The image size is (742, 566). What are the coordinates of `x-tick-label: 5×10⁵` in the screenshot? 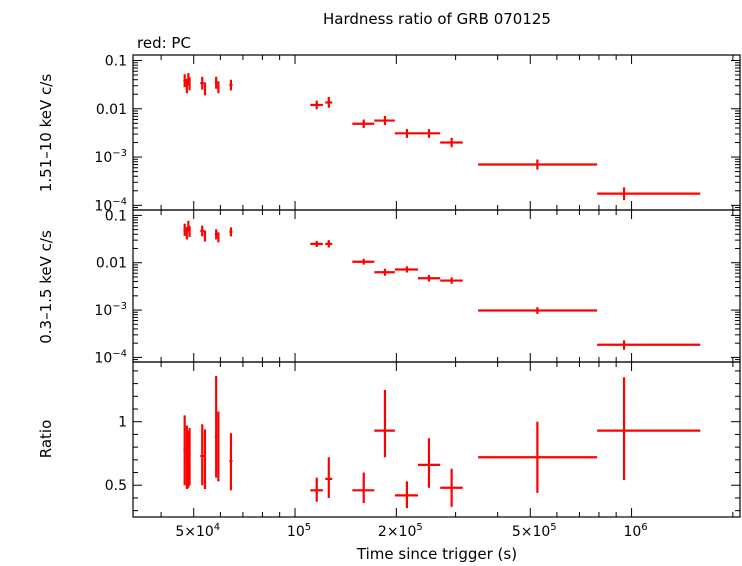 It's located at (534, 531).